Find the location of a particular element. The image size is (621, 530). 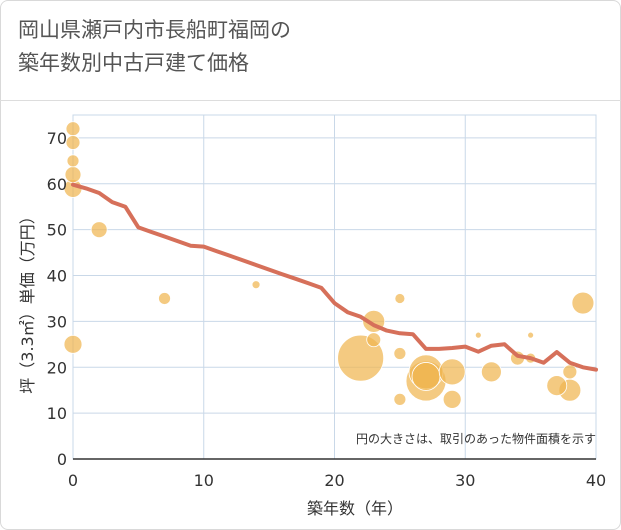

x-axis-title: 築年数（年） is located at coordinates (355, 508).